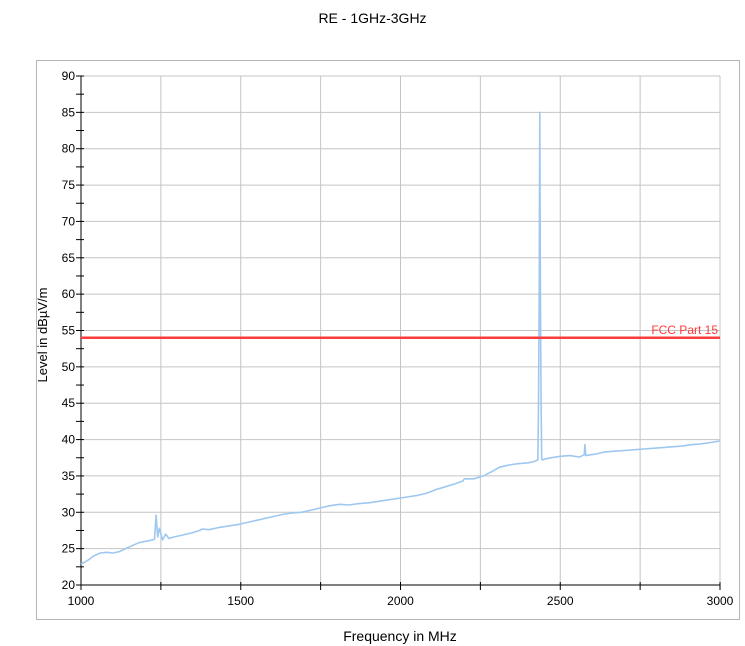 This screenshot has width=745, height=646. What do you see at coordinates (69, 221) in the screenshot?
I see `y-tick-label: 70` at bounding box center [69, 221].